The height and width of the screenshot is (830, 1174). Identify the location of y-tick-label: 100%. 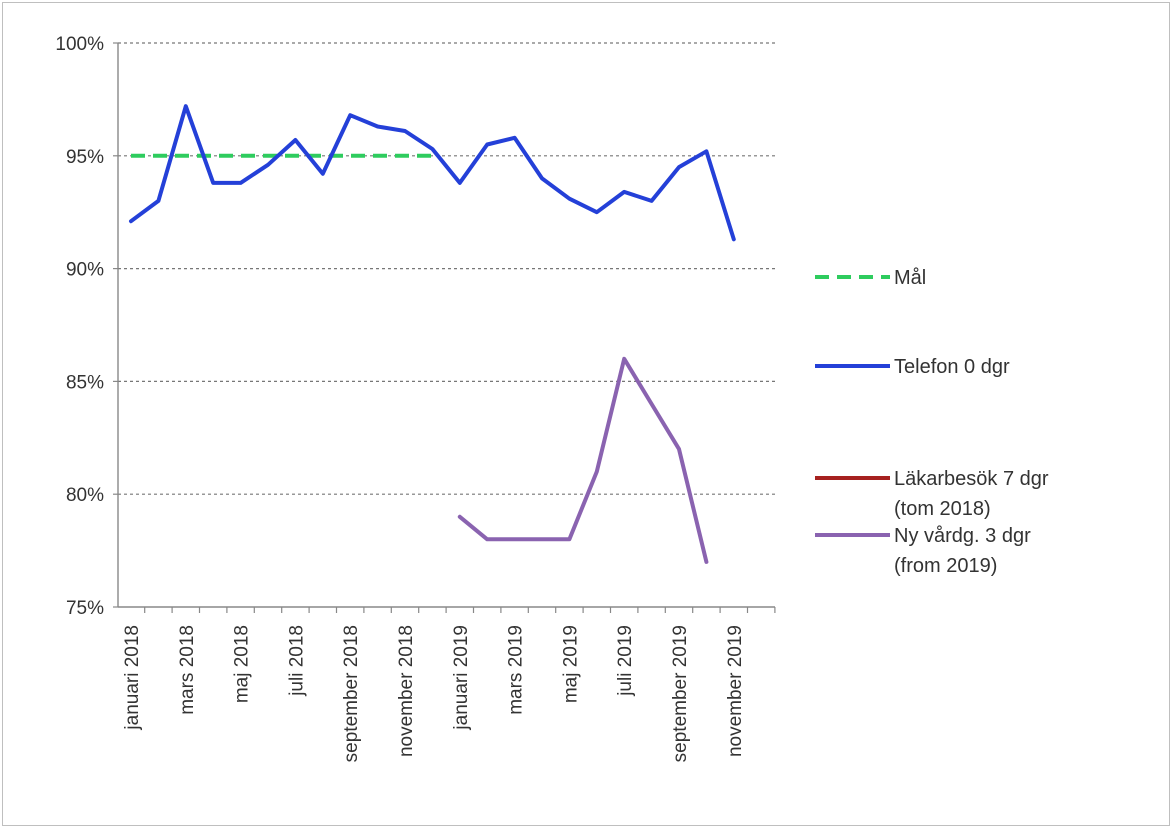
(79, 44).